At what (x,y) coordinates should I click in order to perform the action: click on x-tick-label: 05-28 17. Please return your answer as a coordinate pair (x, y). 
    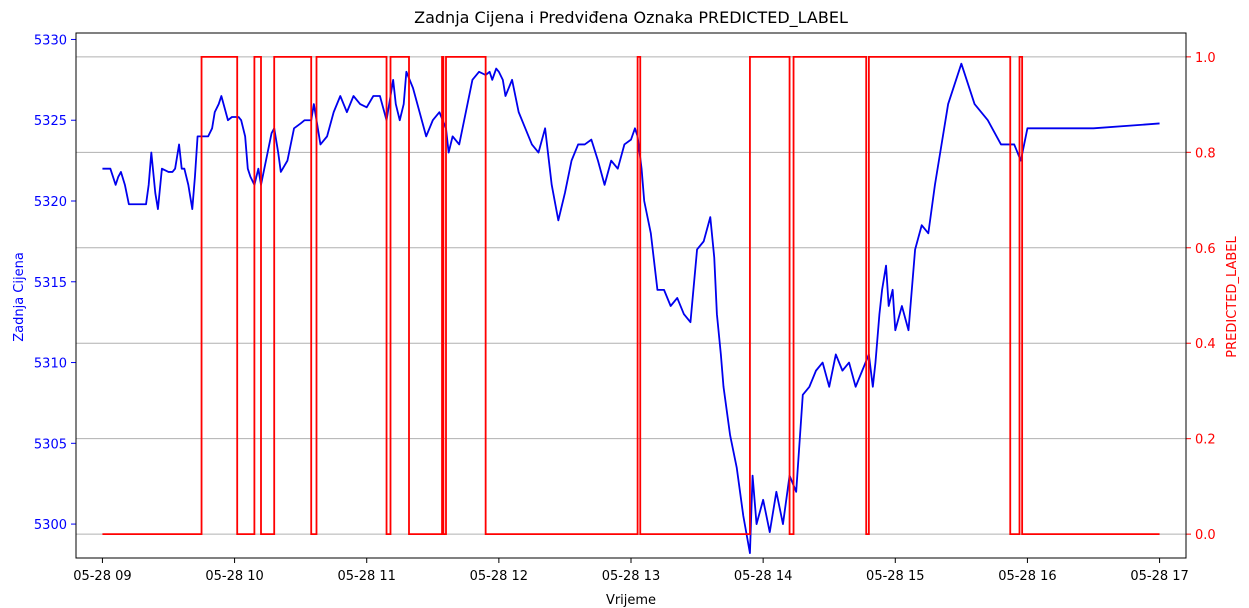
    Looking at the image, I should click on (1159, 576).